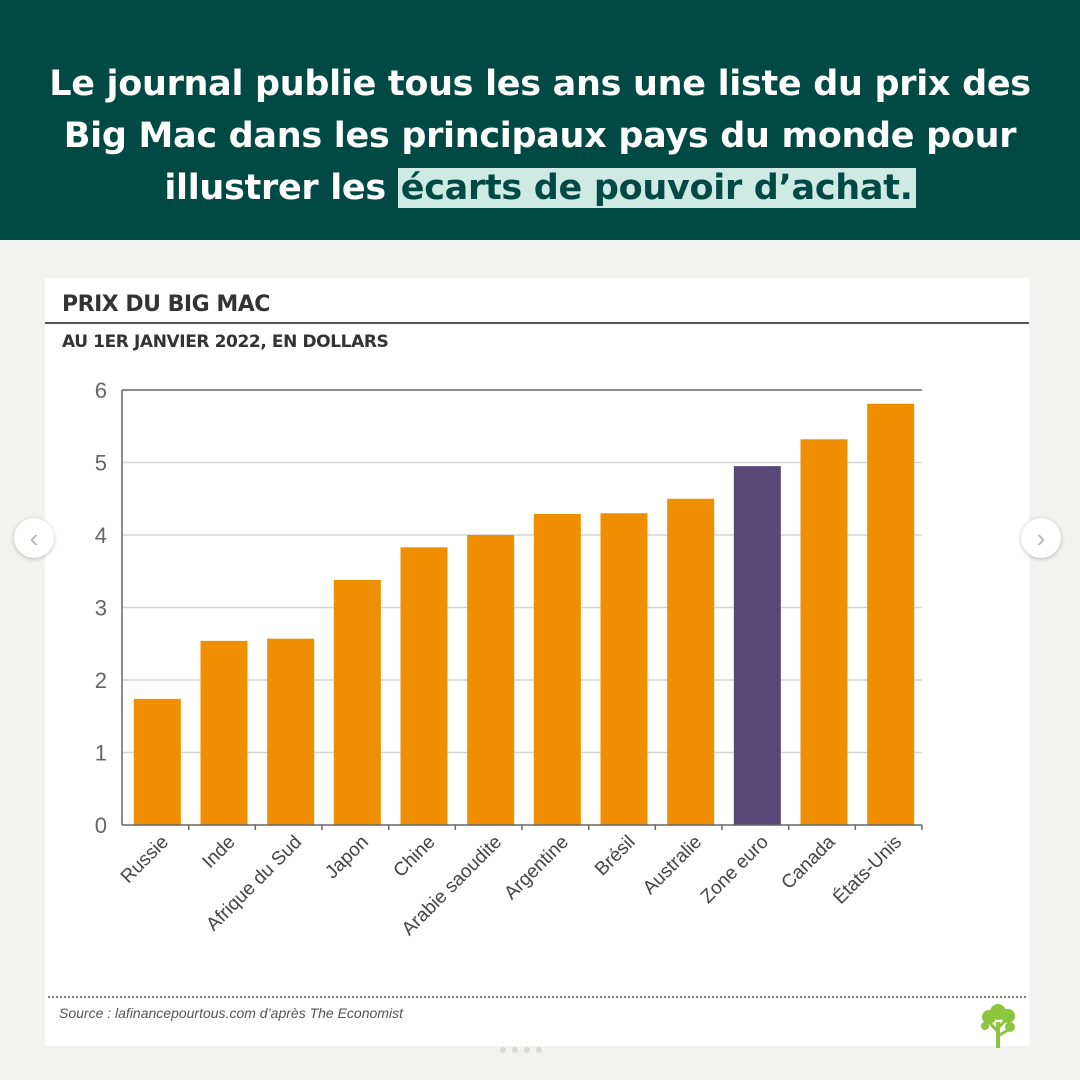 This screenshot has width=1080, height=1080. Describe the element at coordinates (346, 857) in the screenshot. I see `x-tick-label: Japon` at that location.